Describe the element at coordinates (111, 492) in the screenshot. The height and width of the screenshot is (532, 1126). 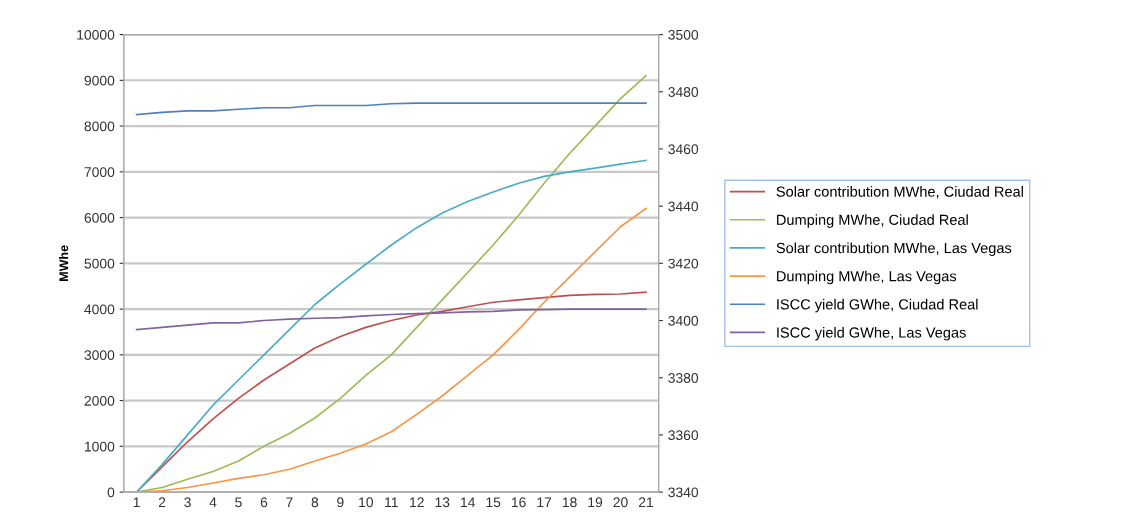
I see `y-tick-label: 0` at that location.